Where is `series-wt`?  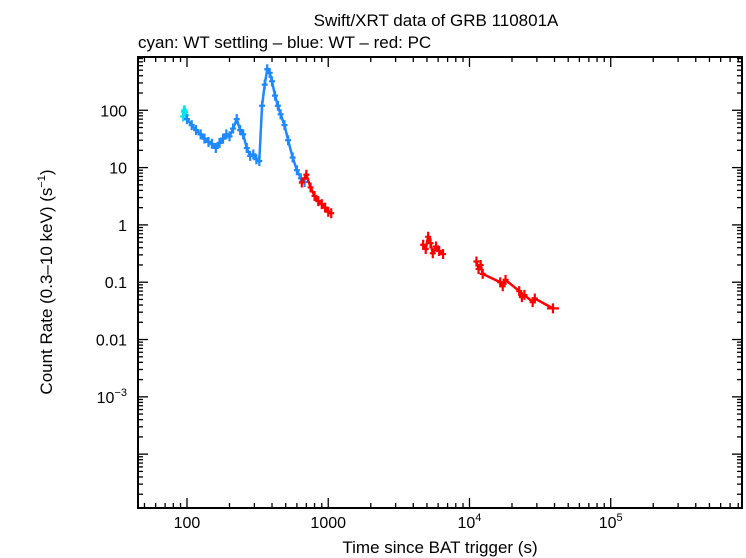
series-wt is located at coordinates (245, 126).